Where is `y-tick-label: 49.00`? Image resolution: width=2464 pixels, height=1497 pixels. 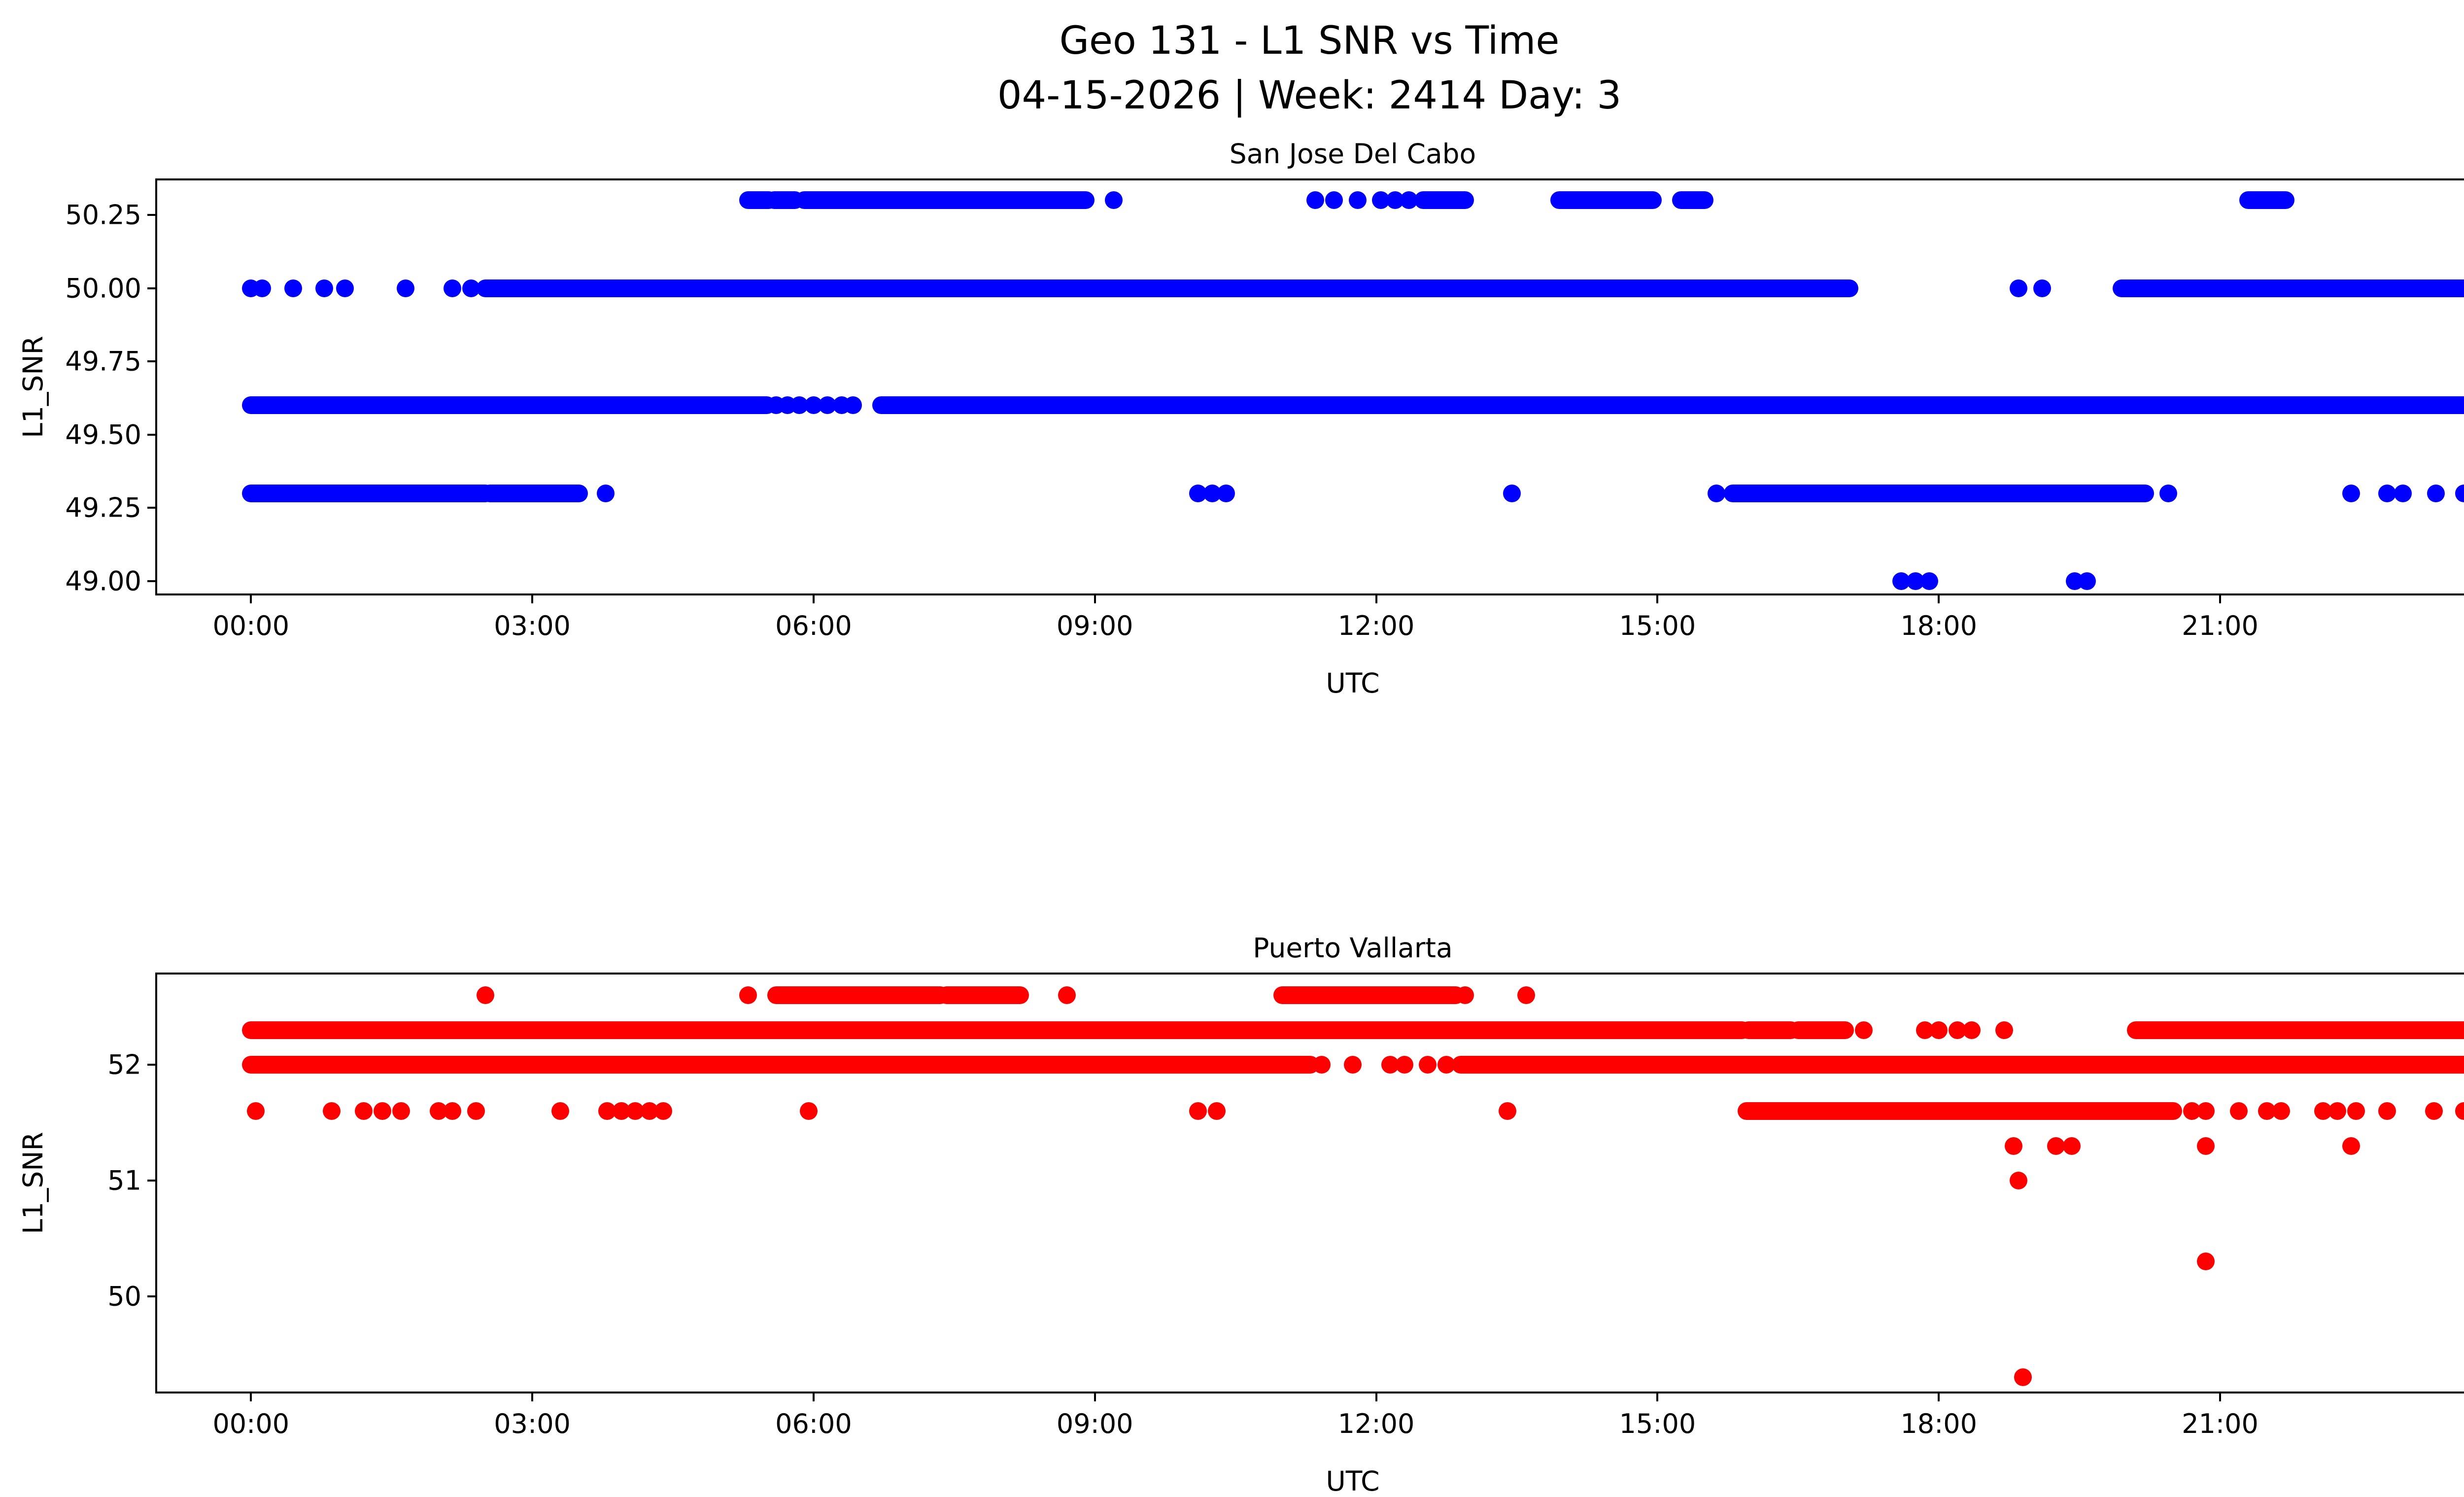 y-tick-label: 49.00 is located at coordinates (103, 581).